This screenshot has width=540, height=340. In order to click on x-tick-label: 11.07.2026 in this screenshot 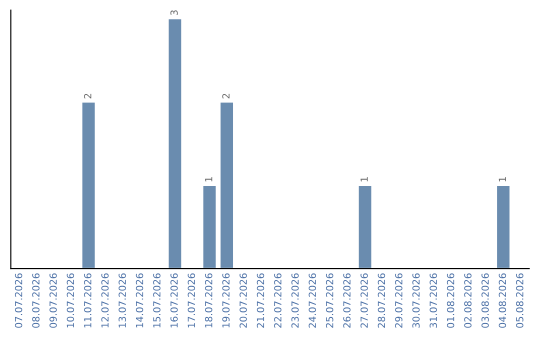, I will do `click(88, 300)`.